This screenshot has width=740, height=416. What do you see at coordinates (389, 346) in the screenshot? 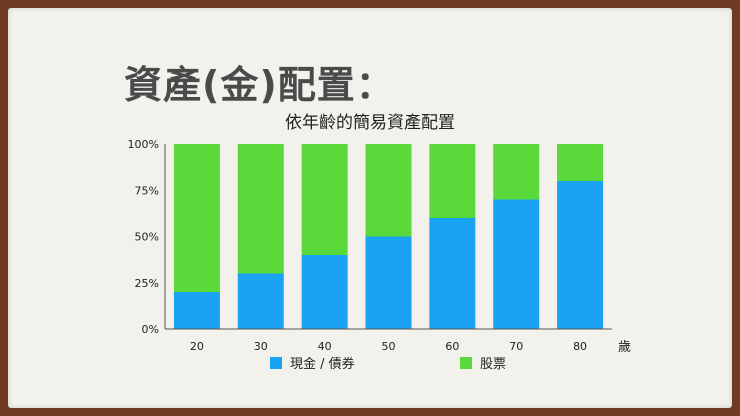
I see `x-tick-label: 50` at bounding box center [389, 346].